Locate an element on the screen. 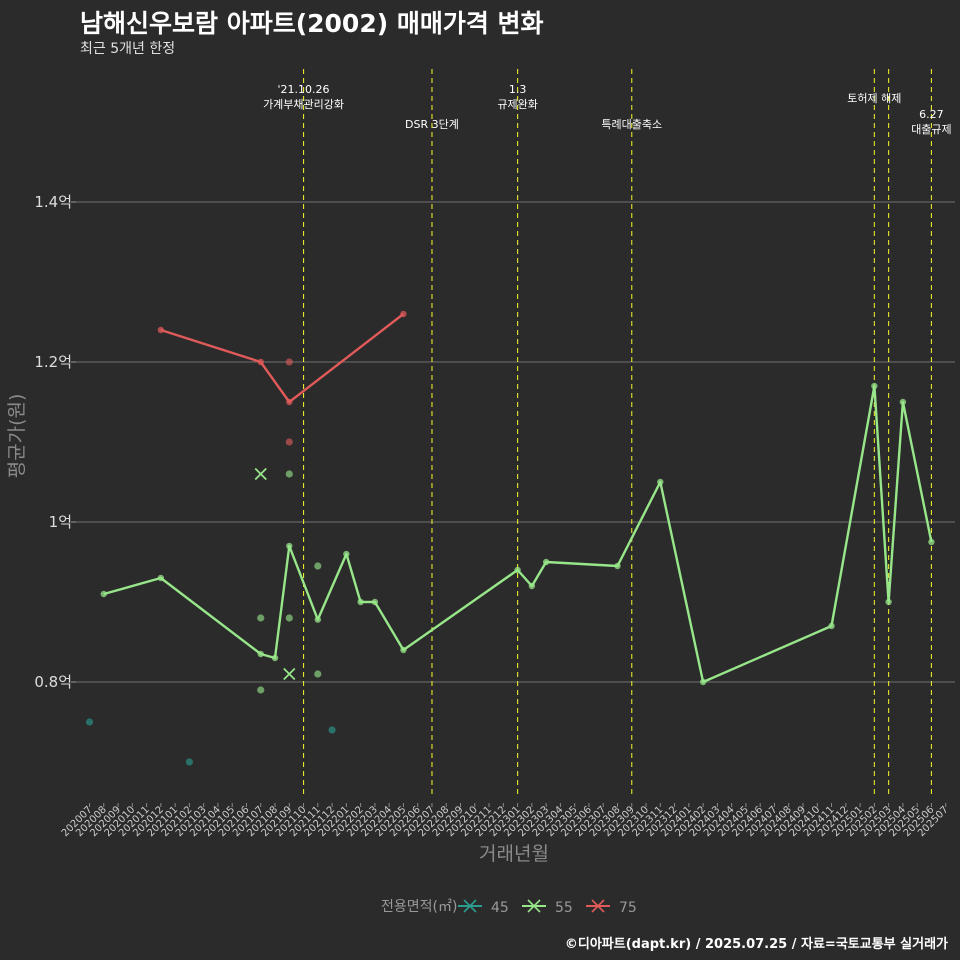  chart-subtitle: 최근 5개년 한정 is located at coordinates (128, 49).